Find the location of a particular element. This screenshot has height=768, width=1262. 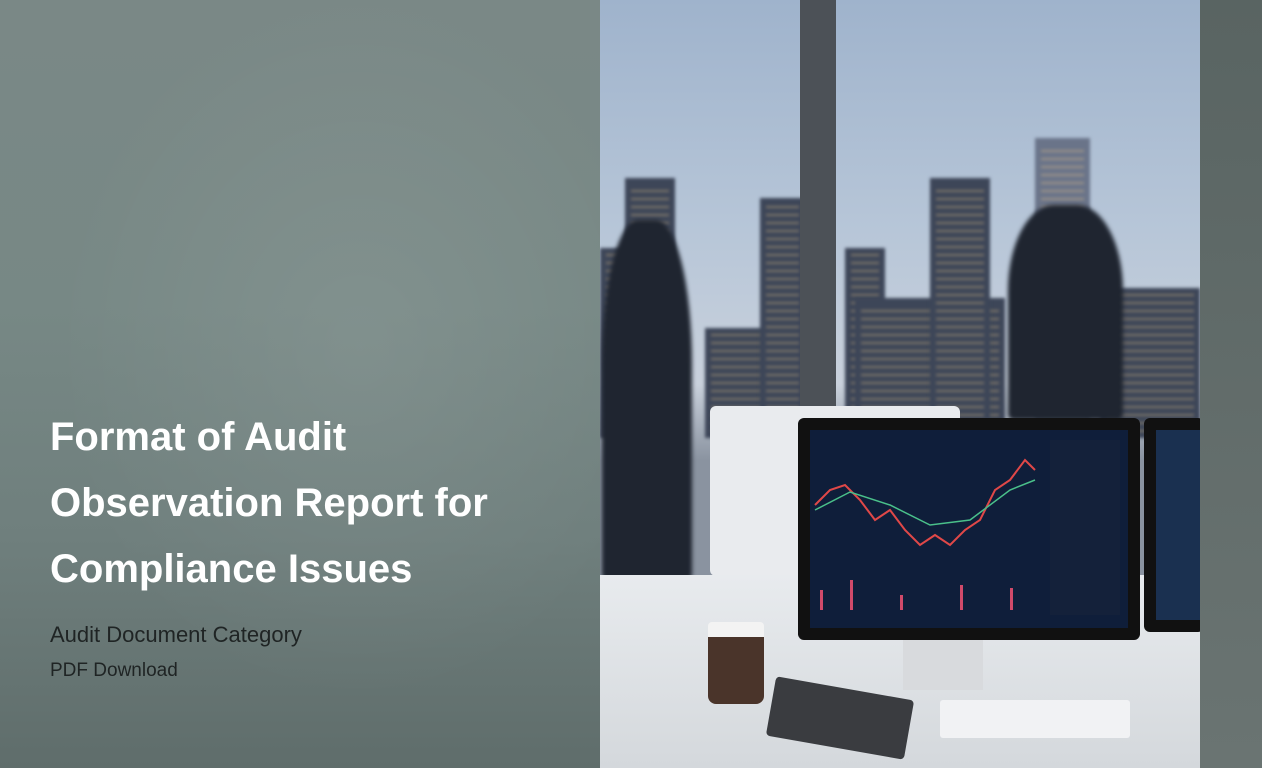

right-edge-panel is located at coordinates (1231, 384).